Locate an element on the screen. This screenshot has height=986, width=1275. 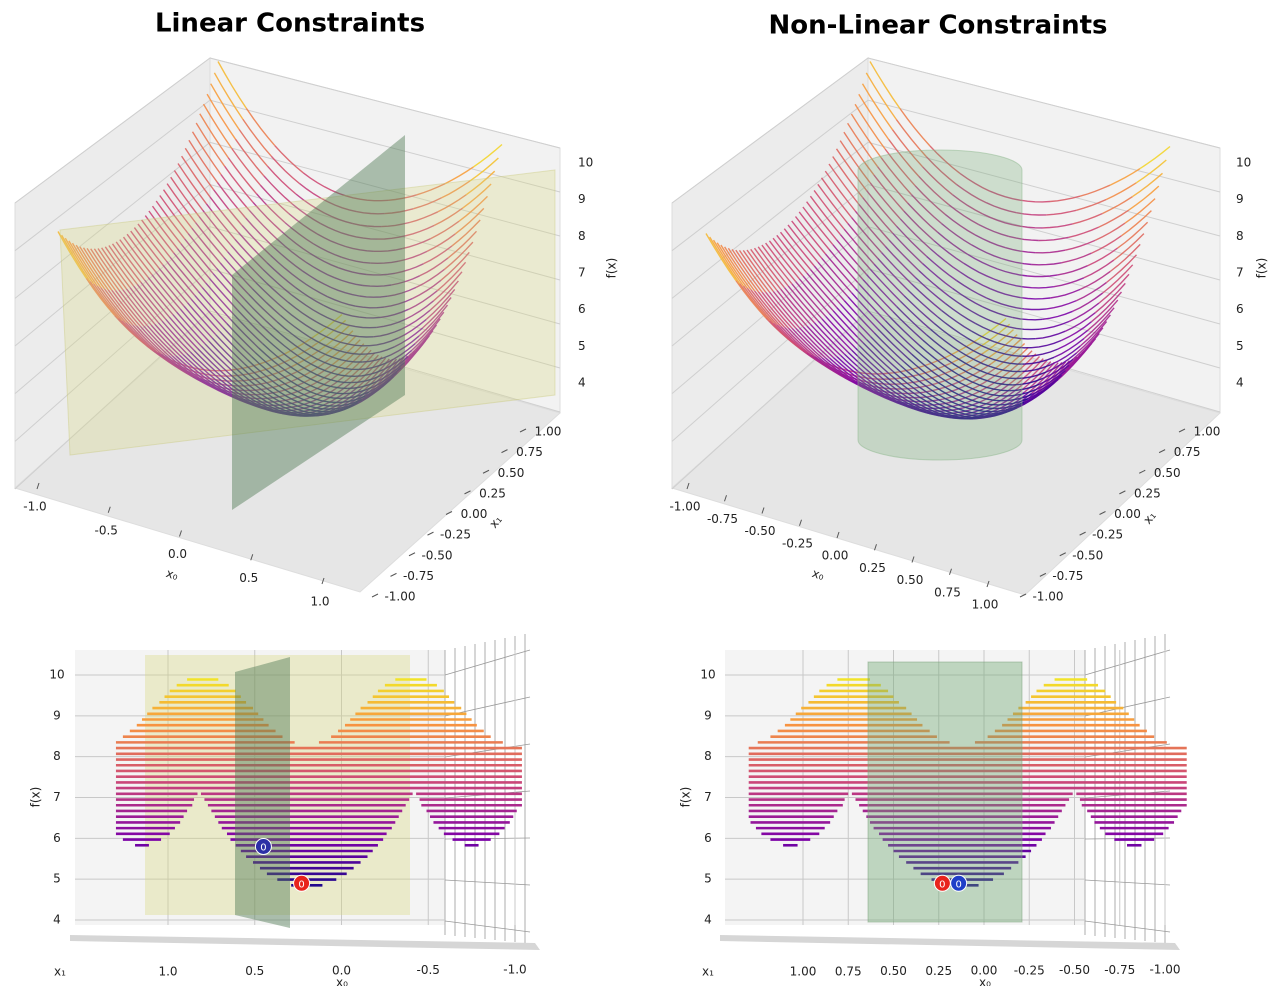
x-tick-label: 1.00 is located at coordinates (803, 972).